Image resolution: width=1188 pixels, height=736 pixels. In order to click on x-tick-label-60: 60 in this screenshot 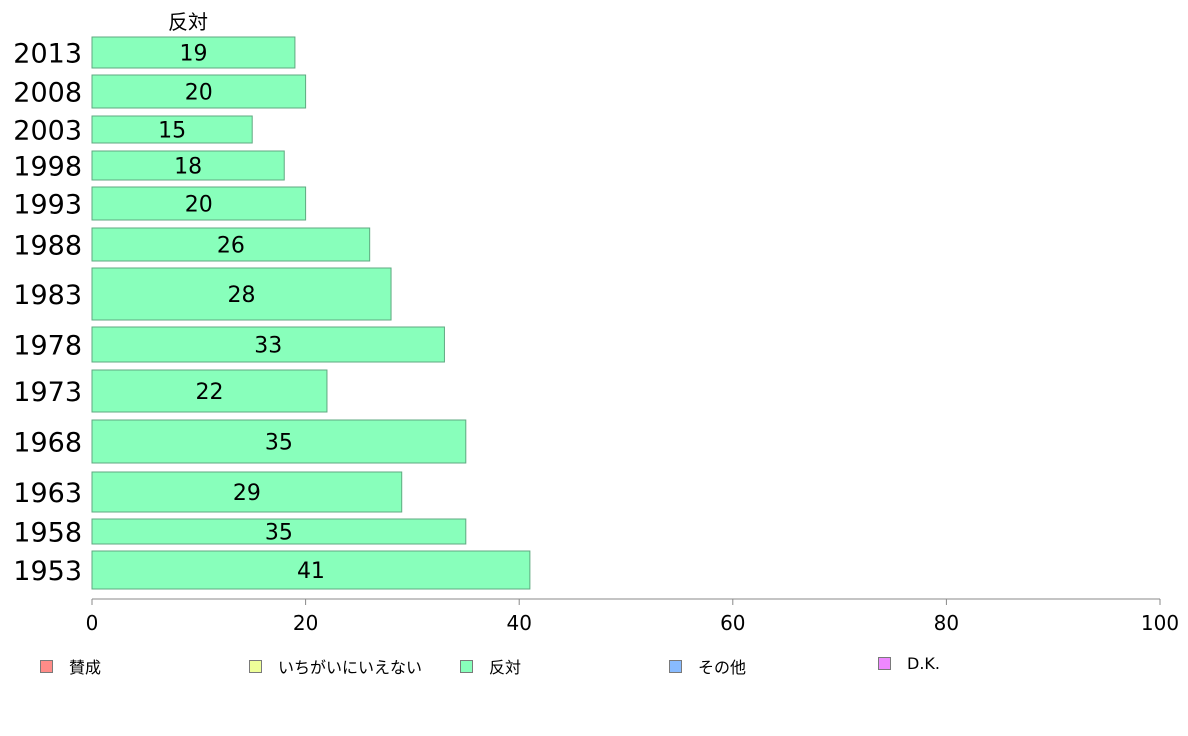, I will do `click(732, 623)`.